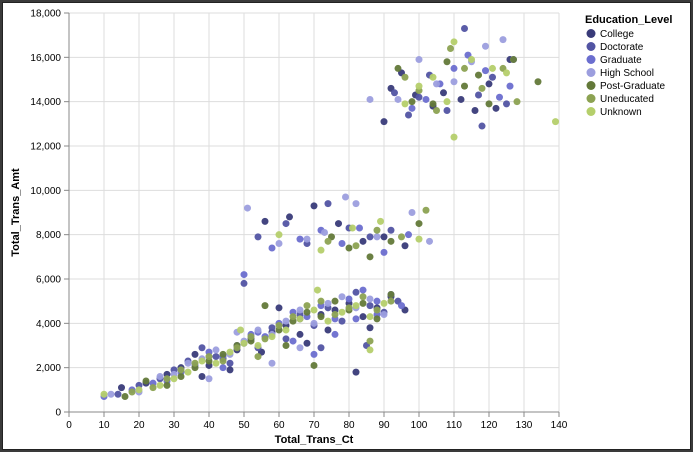  Describe the element at coordinates (627, 99) in the screenshot. I see `legend-label: Uneducated` at that location.